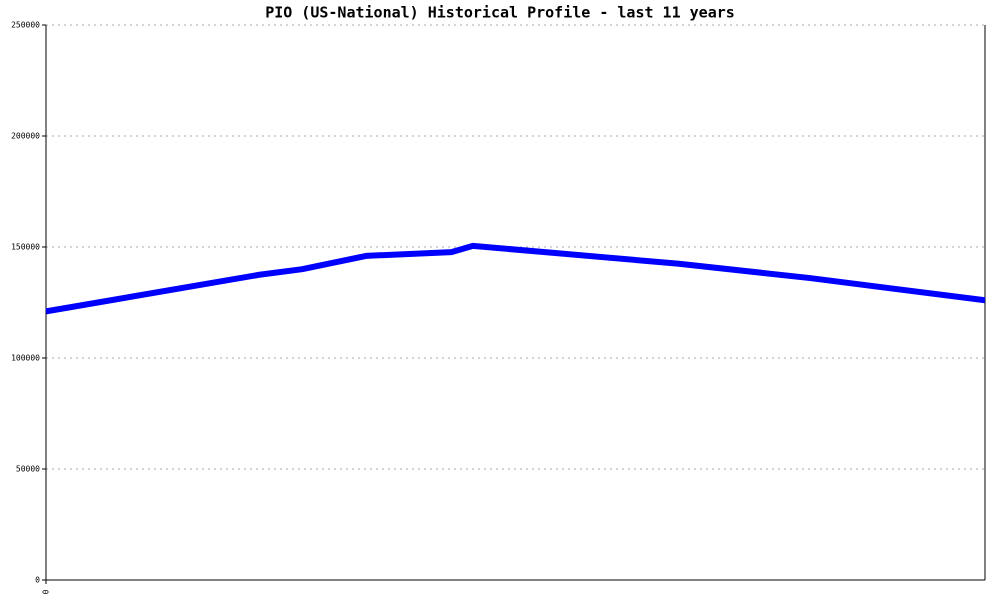 This screenshot has width=1000, height=600. What do you see at coordinates (25, 358) in the screenshot?
I see `y-tick-label: 100000` at bounding box center [25, 358].